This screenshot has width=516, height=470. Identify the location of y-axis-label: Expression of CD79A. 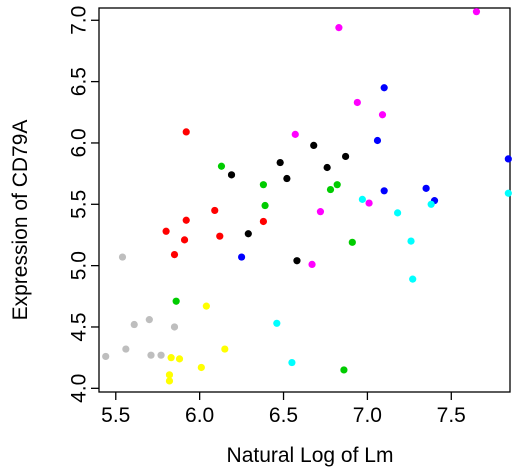
(20, 220).